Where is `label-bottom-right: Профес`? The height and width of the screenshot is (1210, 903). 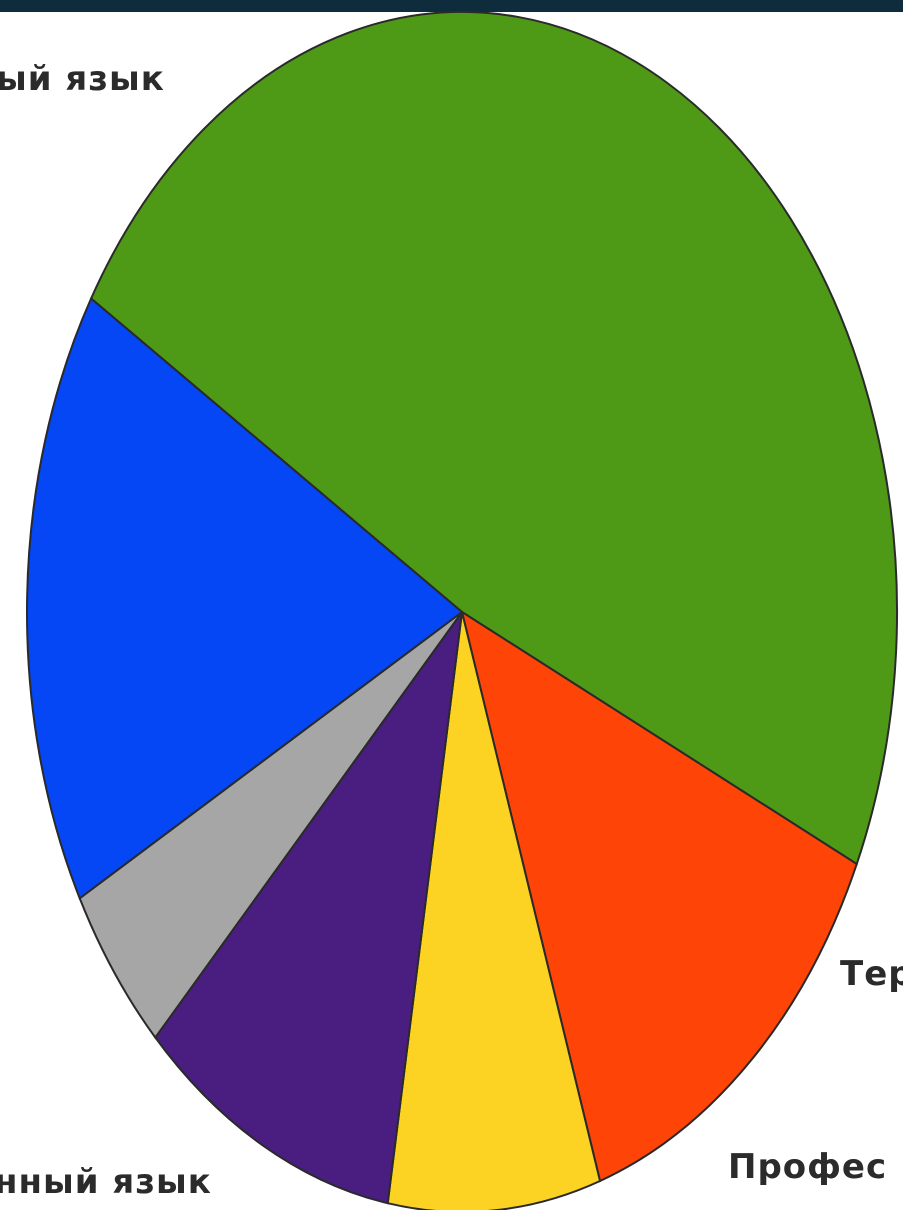 label-bottom-right: Профес is located at coordinates (807, 1167).